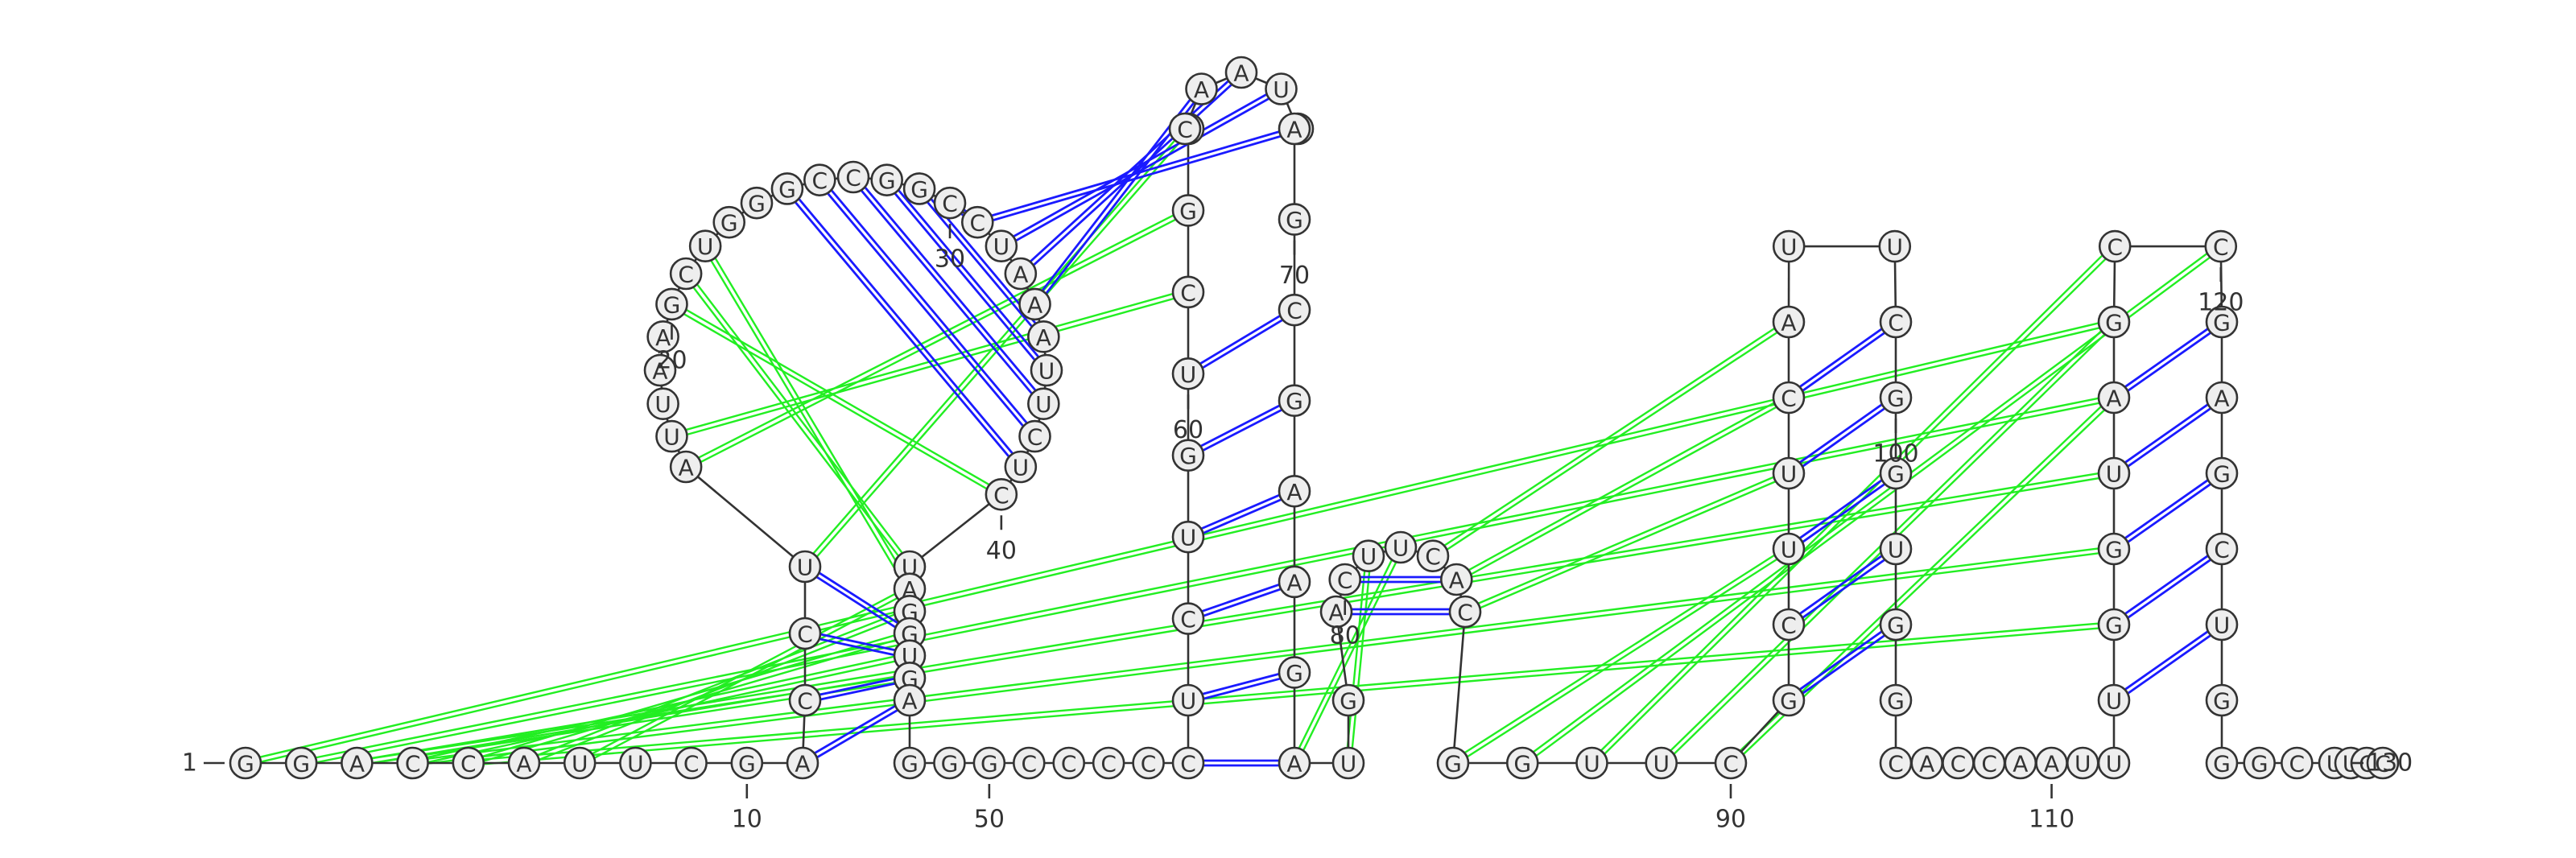  What do you see at coordinates (2051, 820) in the screenshot?
I see `position-number: 110` at bounding box center [2051, 820].